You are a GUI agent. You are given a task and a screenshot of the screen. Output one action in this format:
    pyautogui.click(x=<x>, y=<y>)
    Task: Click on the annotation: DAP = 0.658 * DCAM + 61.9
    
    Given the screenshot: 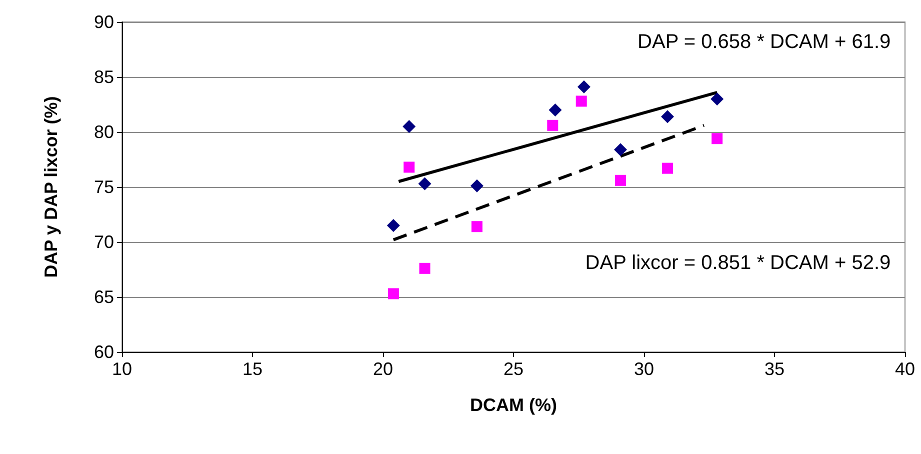 What is the action you would take?
    pyautogui.click(x=764, y=42)
    